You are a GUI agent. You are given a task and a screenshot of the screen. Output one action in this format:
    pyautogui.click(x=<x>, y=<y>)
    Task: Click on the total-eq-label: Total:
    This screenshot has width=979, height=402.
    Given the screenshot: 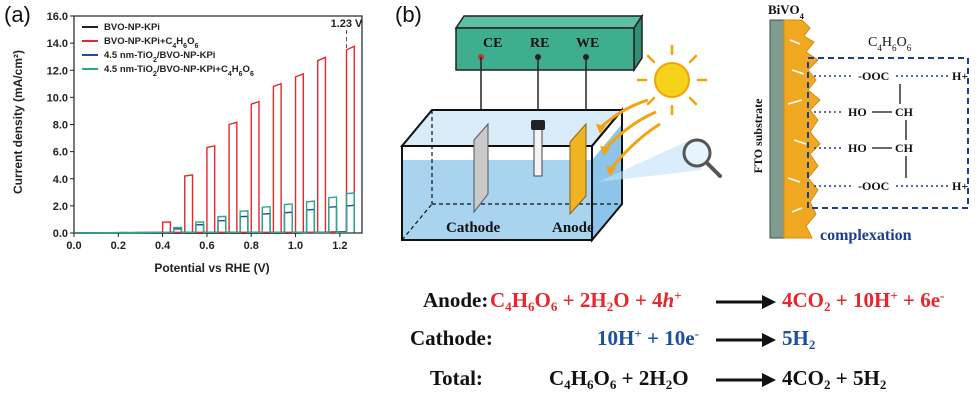 What is the action you would take?
    pyautogui.click(x=456, y=378)
    